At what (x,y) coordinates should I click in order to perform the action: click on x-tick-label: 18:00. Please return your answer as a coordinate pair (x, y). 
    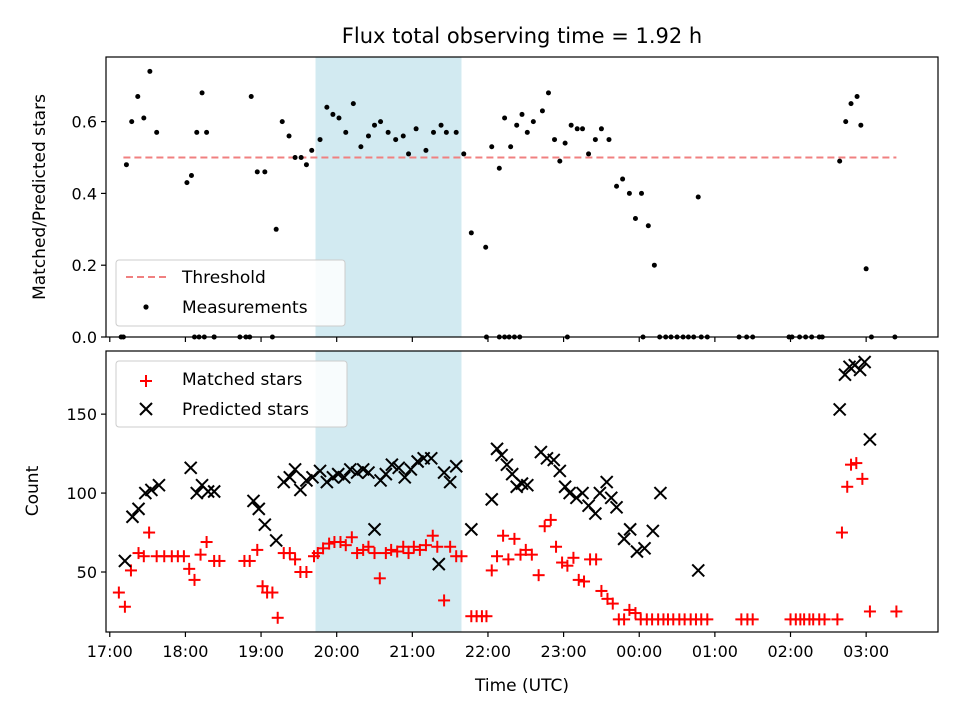
    Looking at the image, I should click on (185, 651).